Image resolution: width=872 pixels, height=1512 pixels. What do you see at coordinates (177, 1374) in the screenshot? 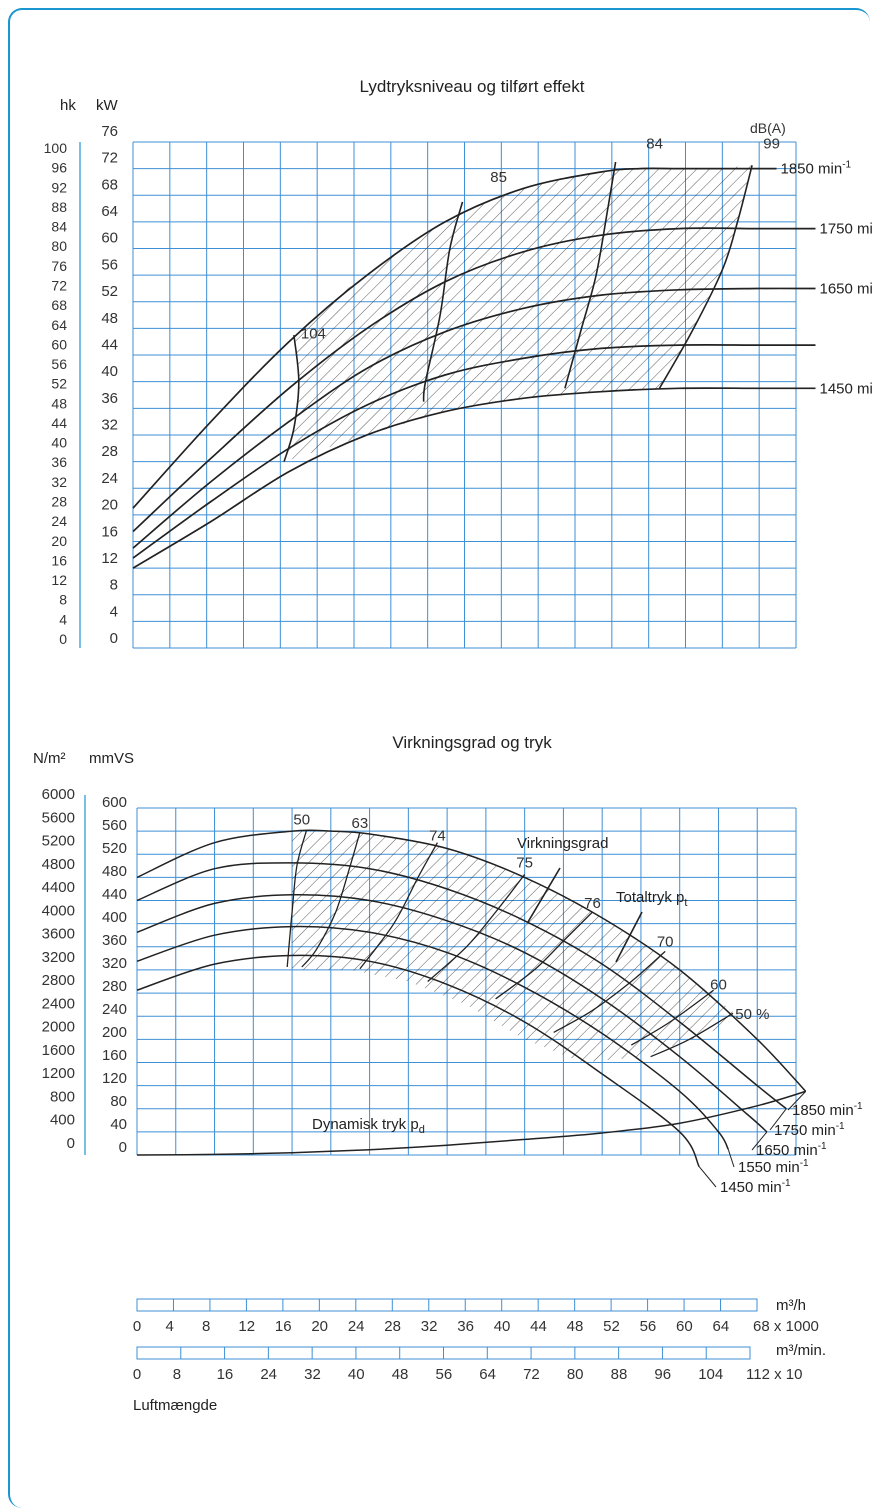
I see `flow-m3min-tick-label: 8` at bounding box center [177, 1374].